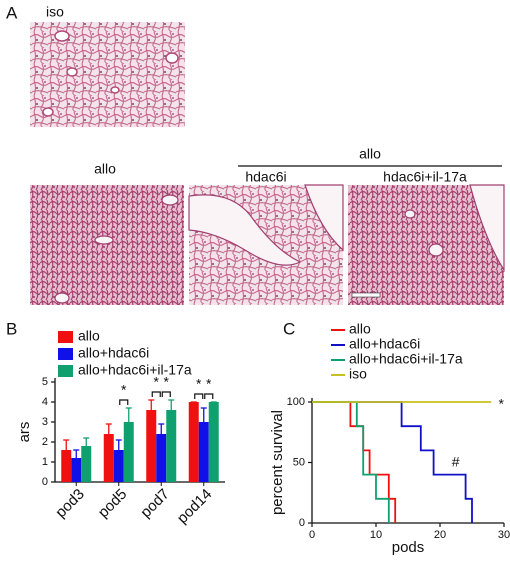 This screenshot has width=510, height=563. Describe the element at coordinates (440, 535) in the screenshot. I see `x-tick-label: 20` at that location.